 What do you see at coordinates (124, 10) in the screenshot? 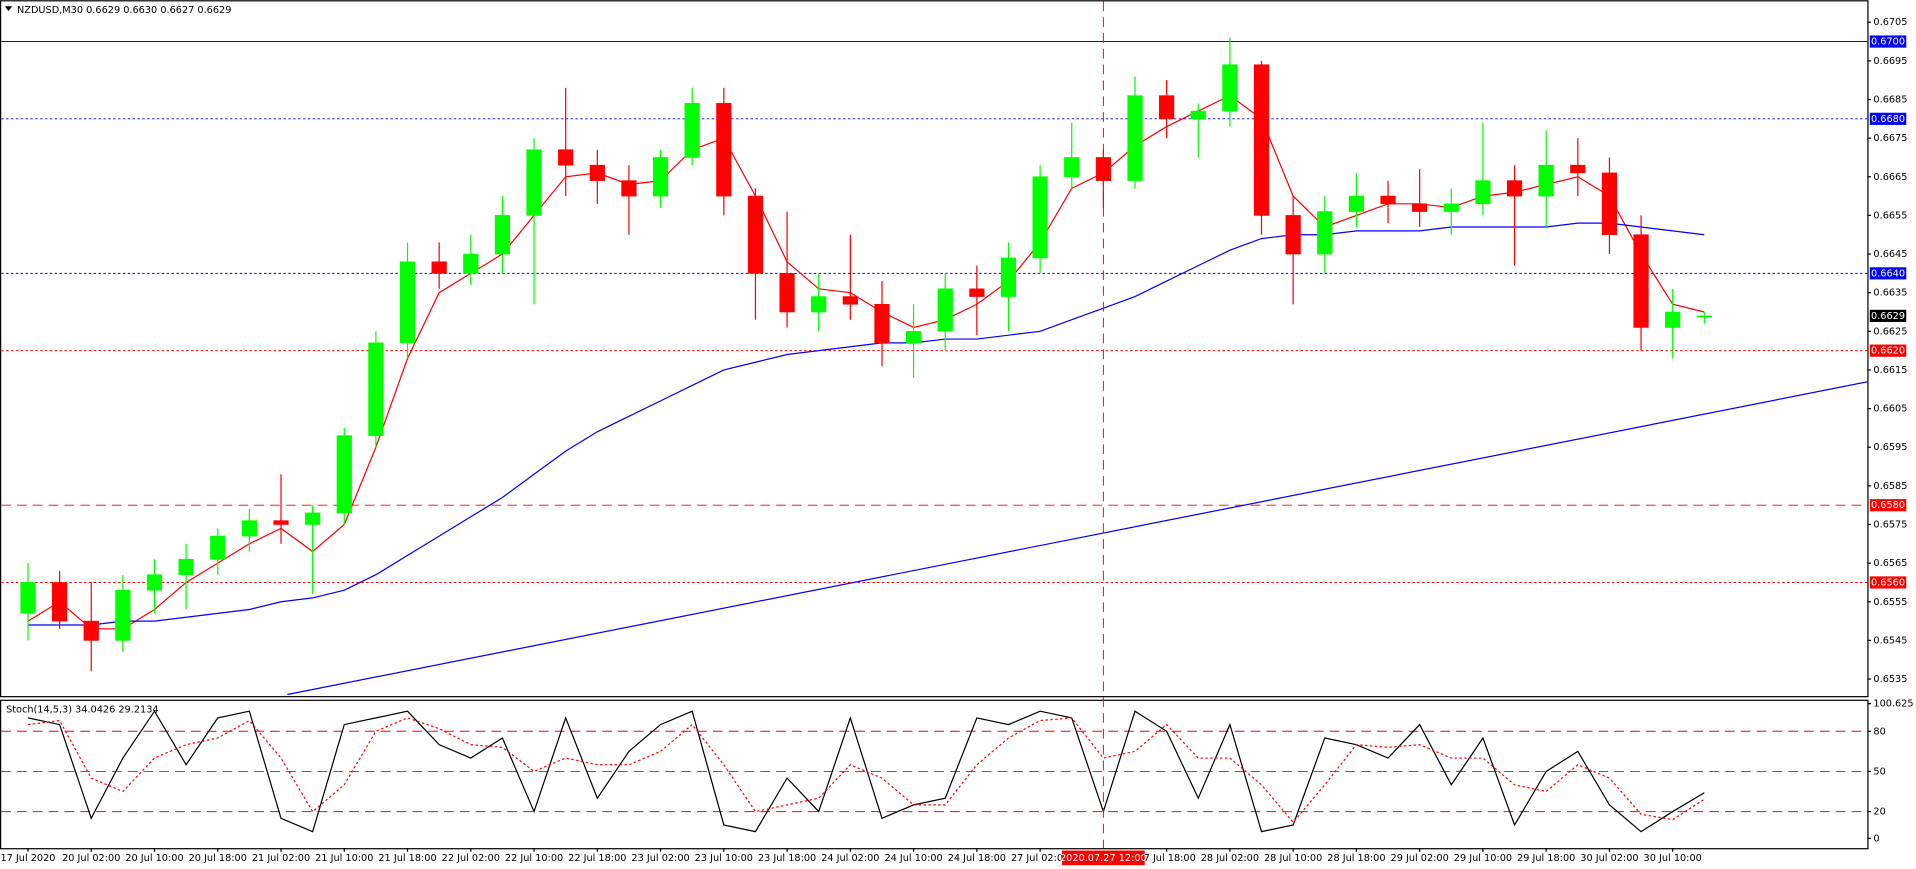
I see `chart-title: NZDUSD,M30 0.6629 0.6630 0.6627 0.6629` at bounding box center [124, 10].